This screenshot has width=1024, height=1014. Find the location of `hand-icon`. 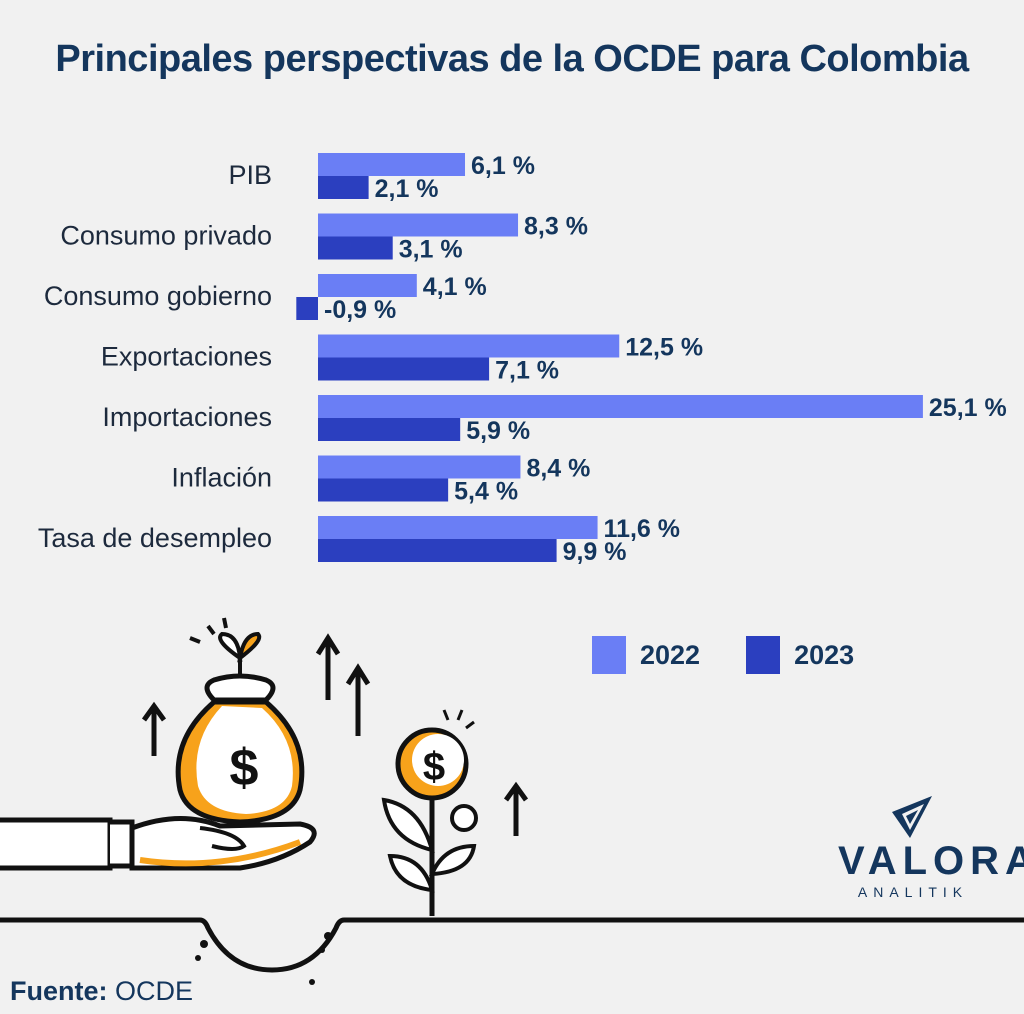

hand-icon is located at coordinates (158, 843).